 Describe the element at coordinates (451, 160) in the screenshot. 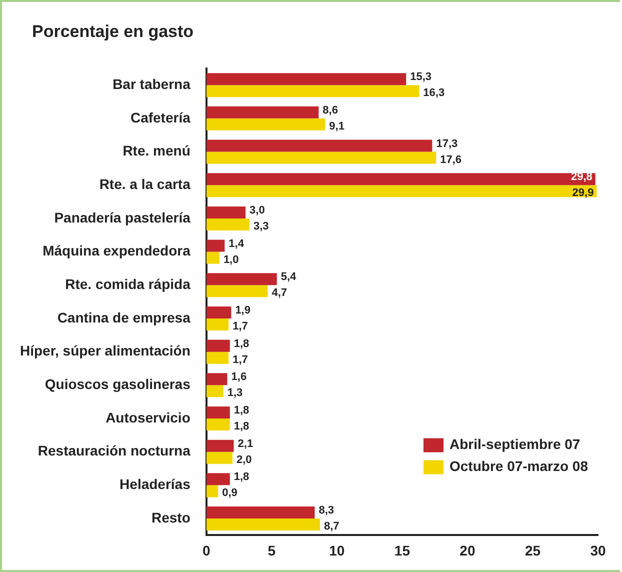

I see `data-label: 17,6` at that location.